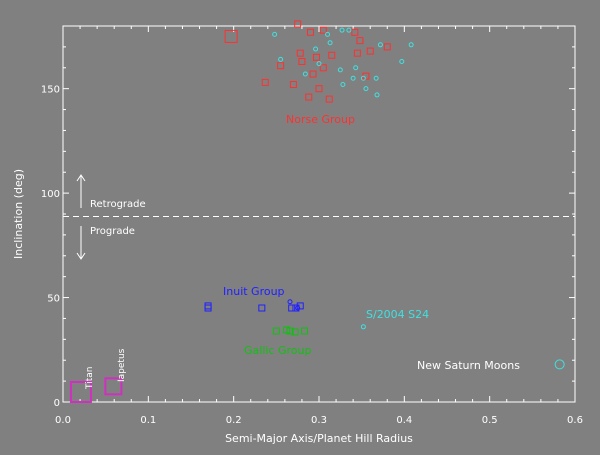  I want to click on annotation-s2004-s24: S/2004 S24, so click(397, 314).